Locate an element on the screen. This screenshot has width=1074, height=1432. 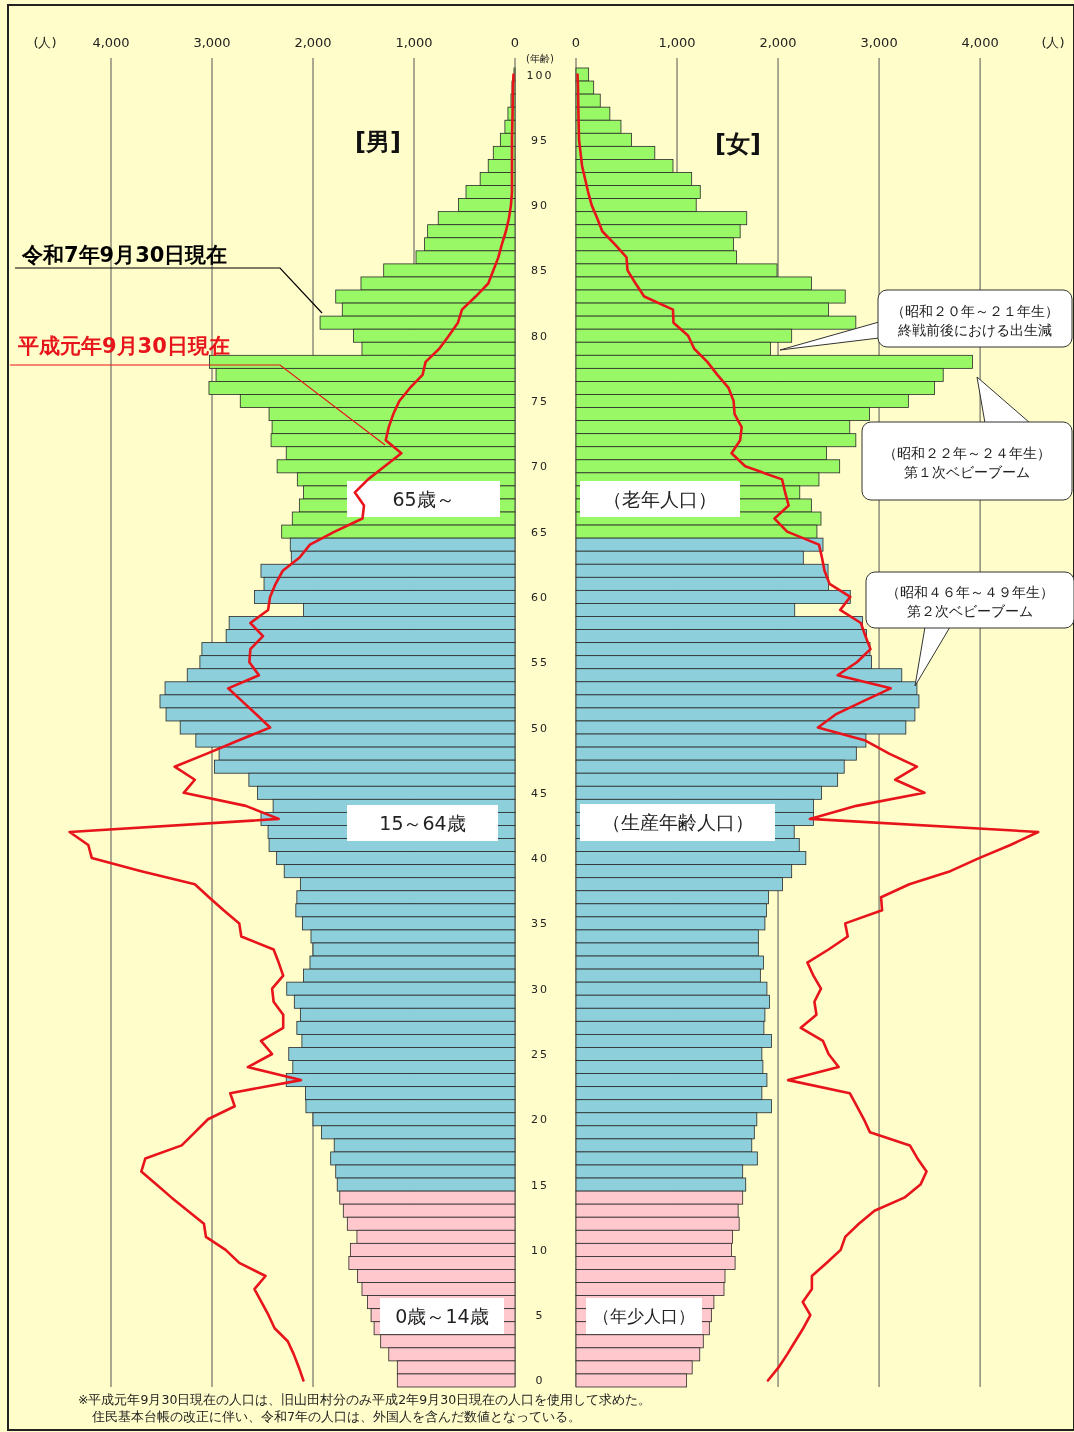
y-tick-label: 30 is located at coordinates (540, 989).